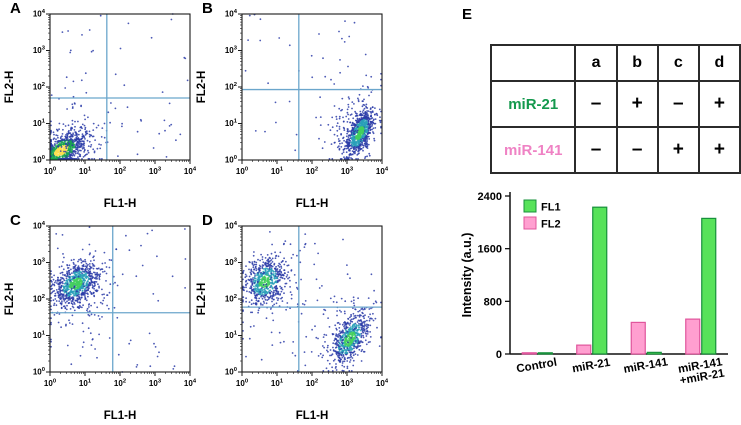  I want to click on row-label-mir21: miR-21, so click(533, 104).